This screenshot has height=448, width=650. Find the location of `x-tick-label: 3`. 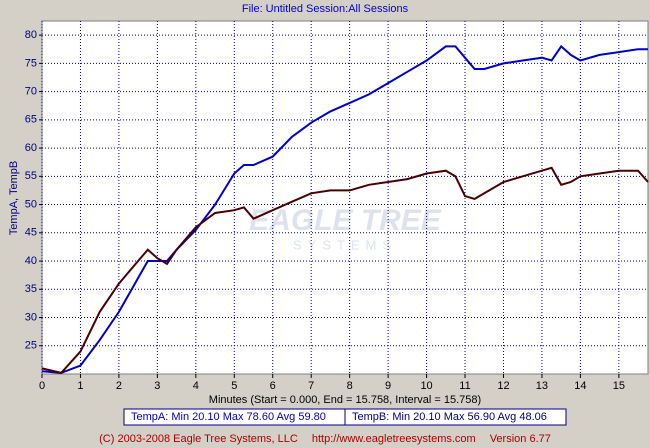

x-tick-label: 3 is located at coordinates (157, 386).